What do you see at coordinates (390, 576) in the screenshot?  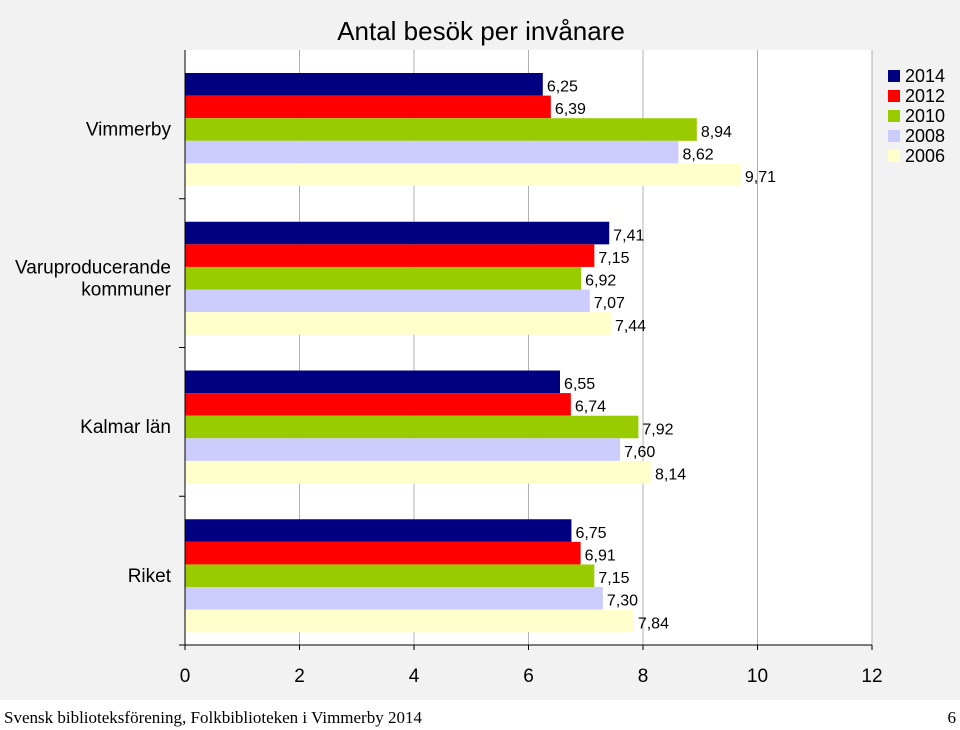 I see `bar-riket-2010` at bounding box center [390, 576].